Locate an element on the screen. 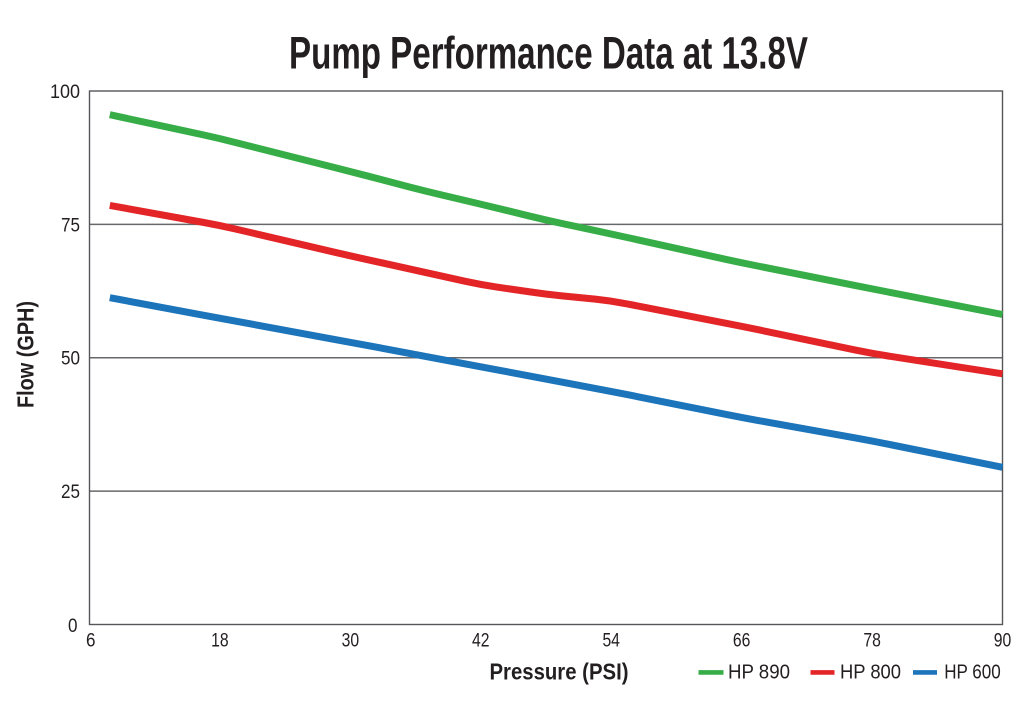 The image size is (1036, 727). svg-text: HP 600 is located at coordinates (972, 672).